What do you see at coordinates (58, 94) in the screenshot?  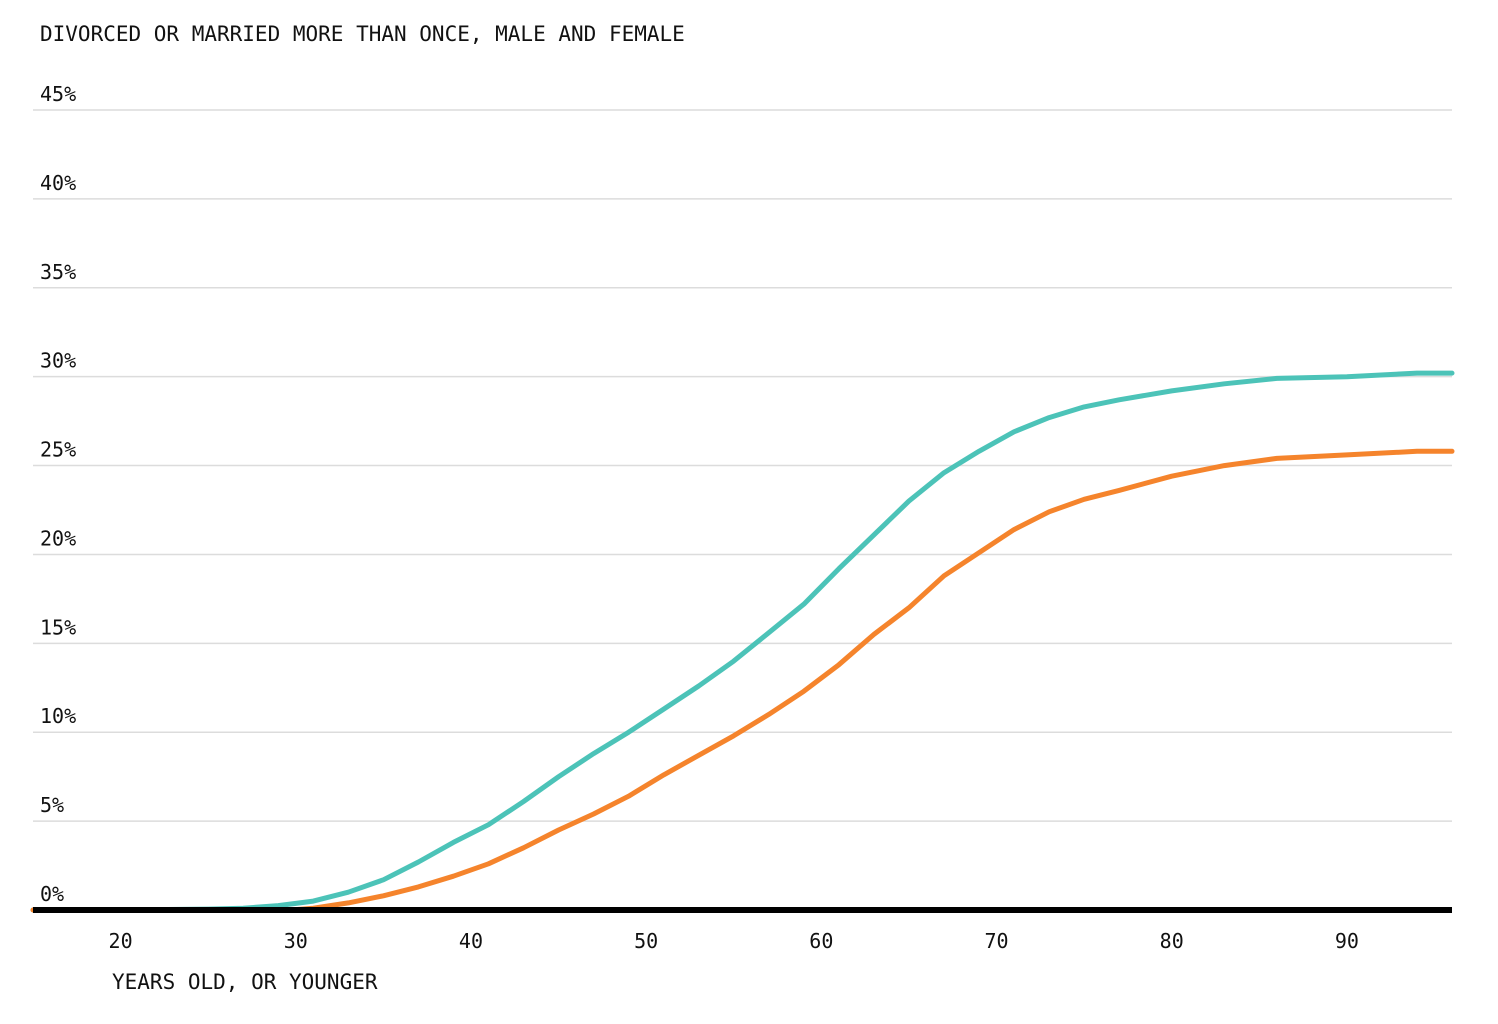 I see `y-tick-label: 45%` at bounding box center [58, 94].